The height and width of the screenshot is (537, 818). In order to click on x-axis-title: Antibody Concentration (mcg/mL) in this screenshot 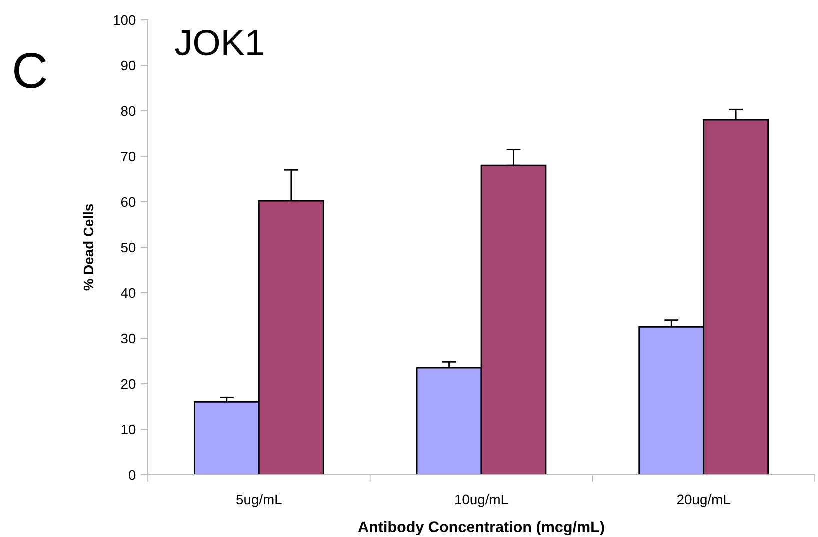, I will do `click(481, 528)`.